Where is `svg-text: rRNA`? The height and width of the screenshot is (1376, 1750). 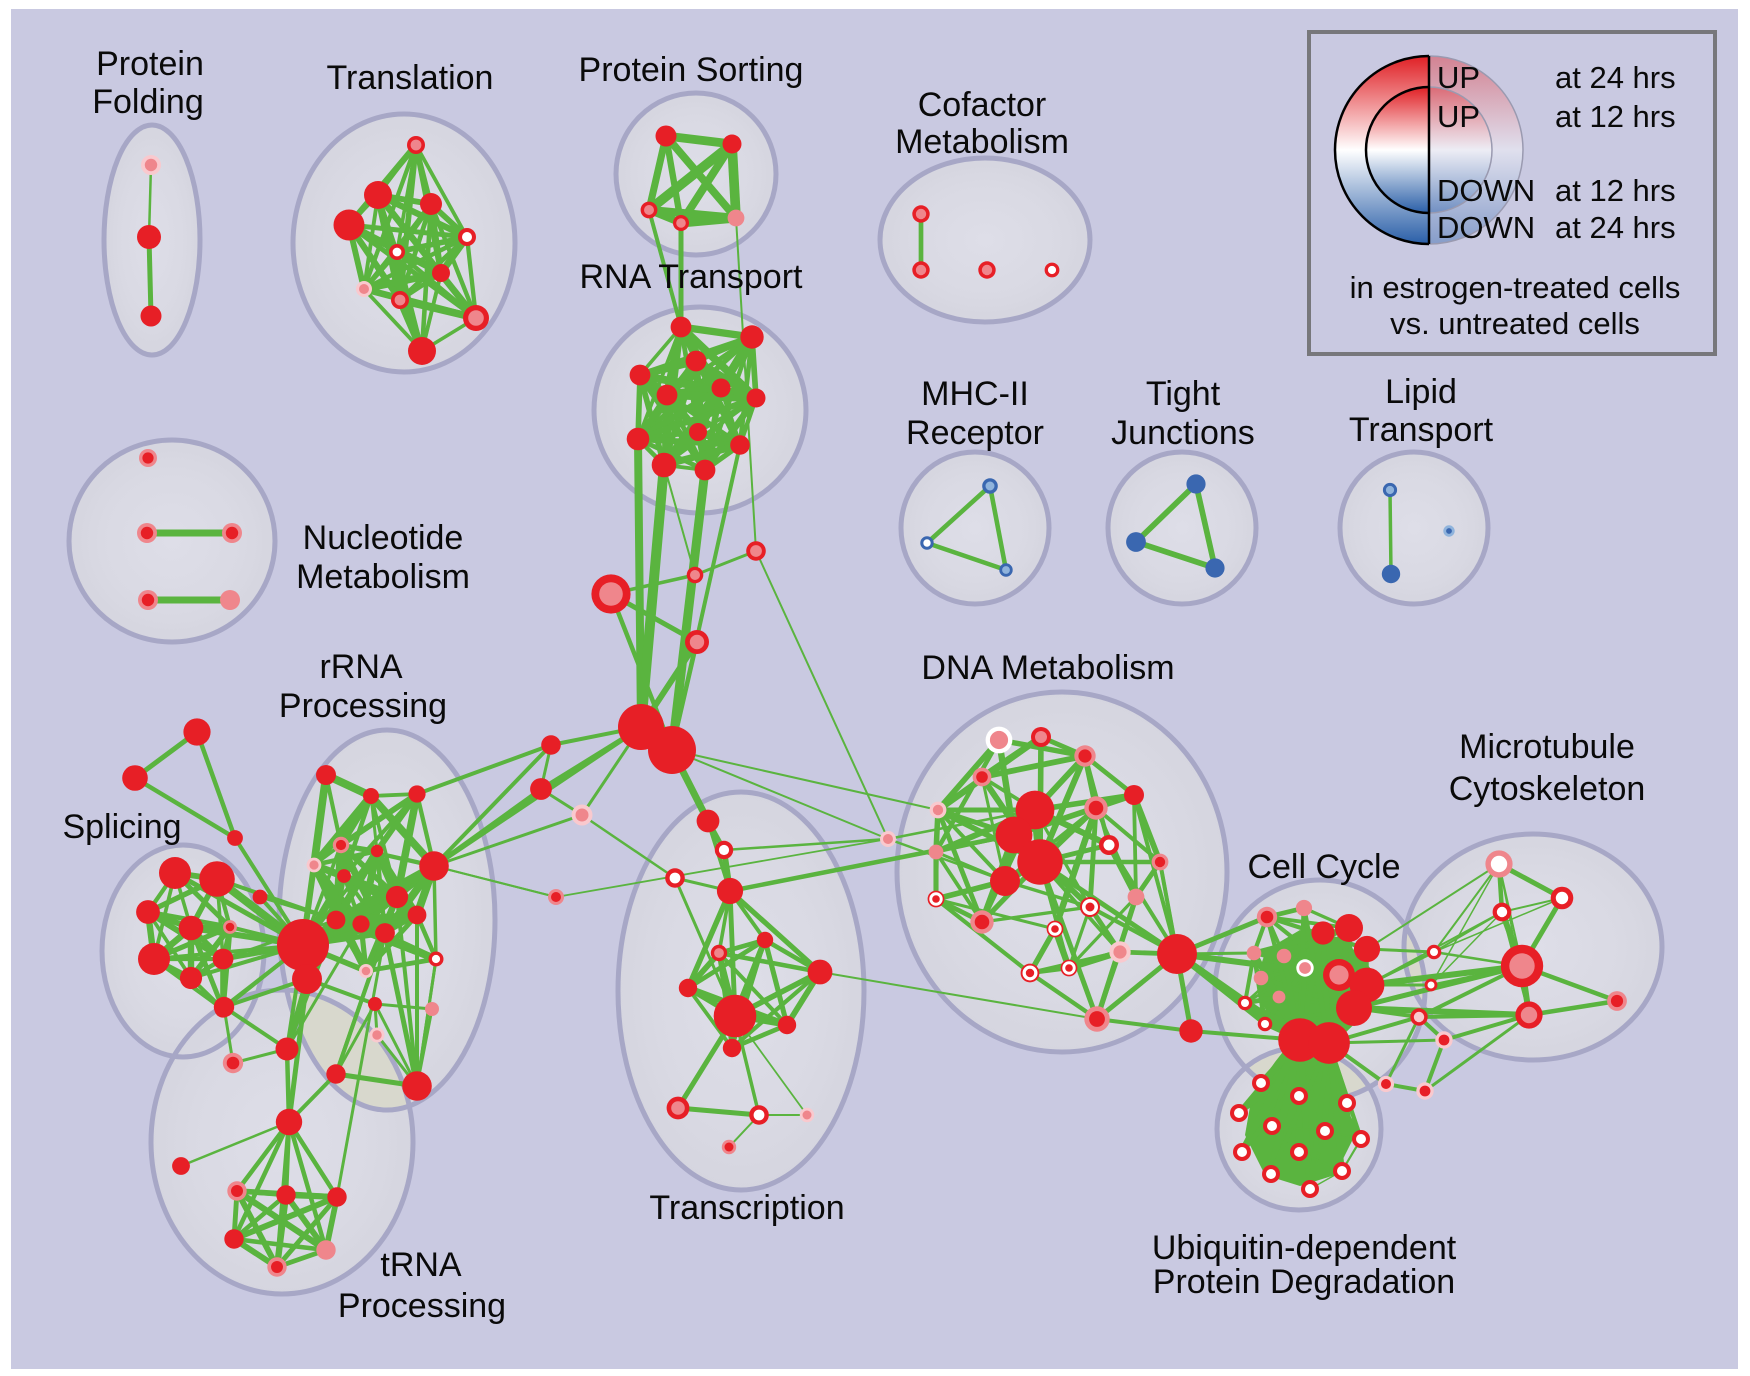
svg-text: rRNA is located at coordinates (360, 667).